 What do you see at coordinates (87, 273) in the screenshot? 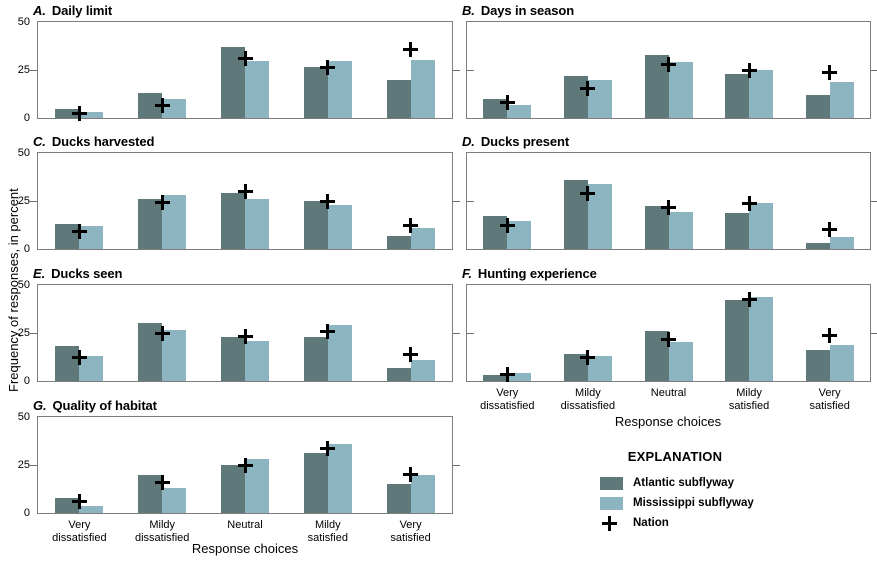
I see `panel-title-text: Ducks seen` at bounding box center [87, 273].